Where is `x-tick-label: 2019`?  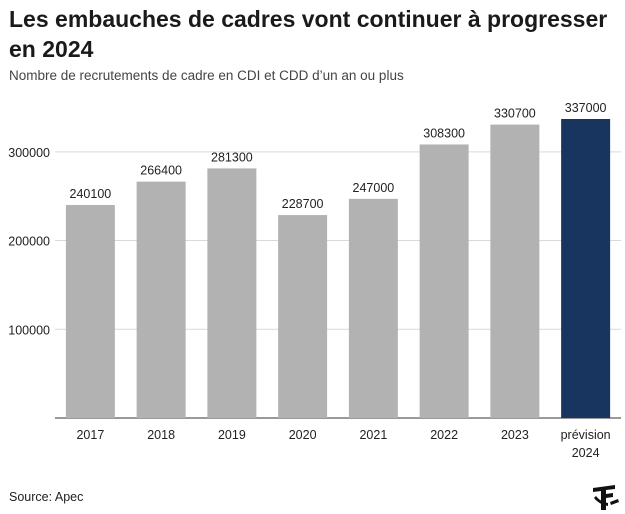
x-tick-label: 2019 is located at coordinates (232, 435).